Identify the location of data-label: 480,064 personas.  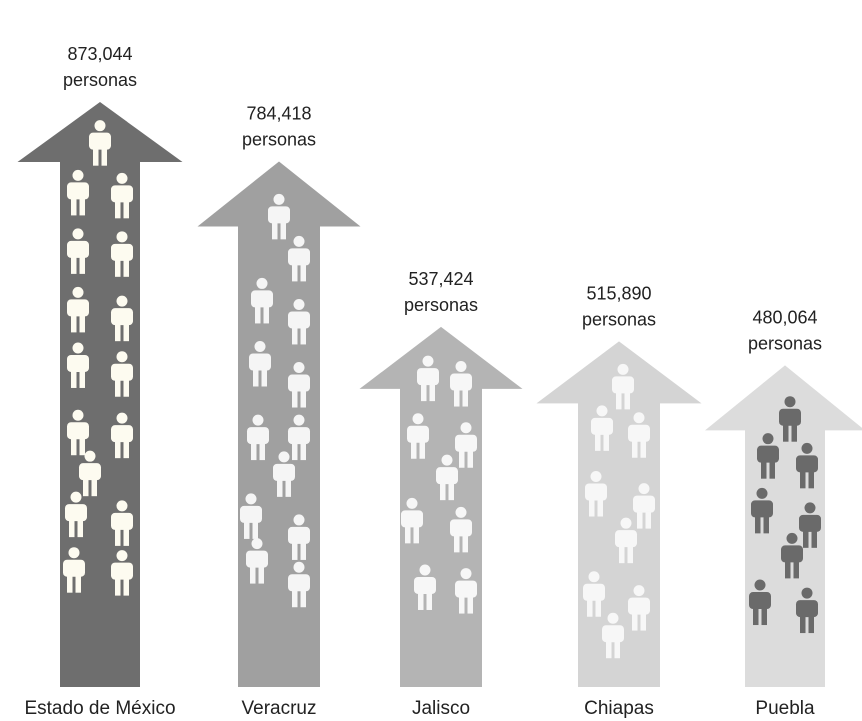
(785, 330).